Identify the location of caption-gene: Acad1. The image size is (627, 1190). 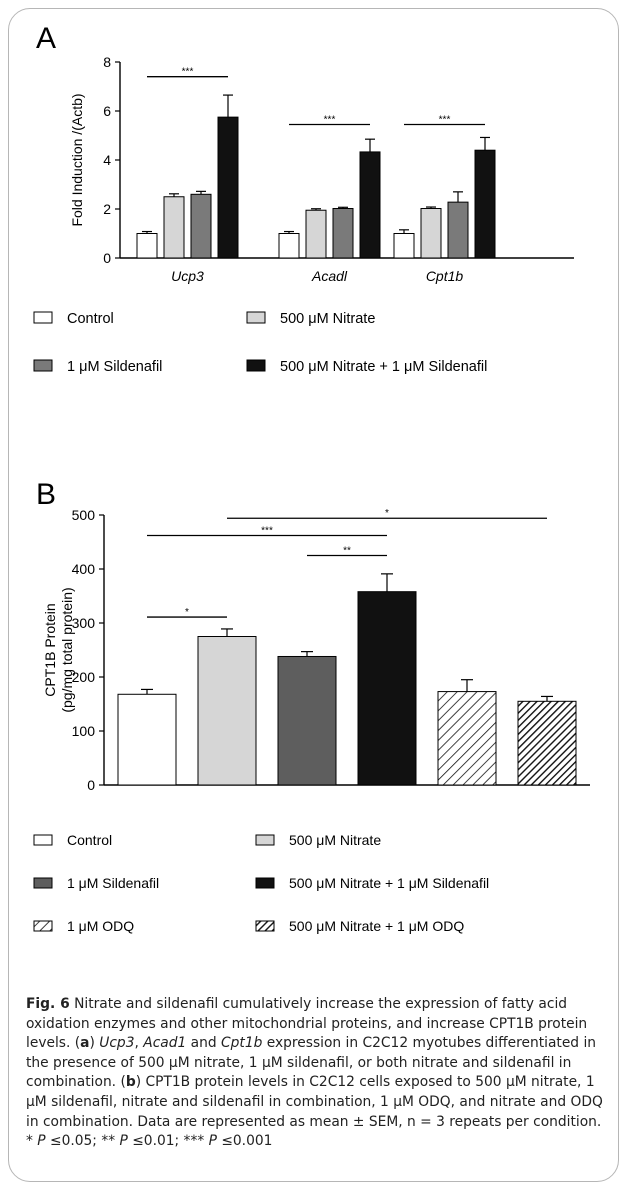
(165, 1043).